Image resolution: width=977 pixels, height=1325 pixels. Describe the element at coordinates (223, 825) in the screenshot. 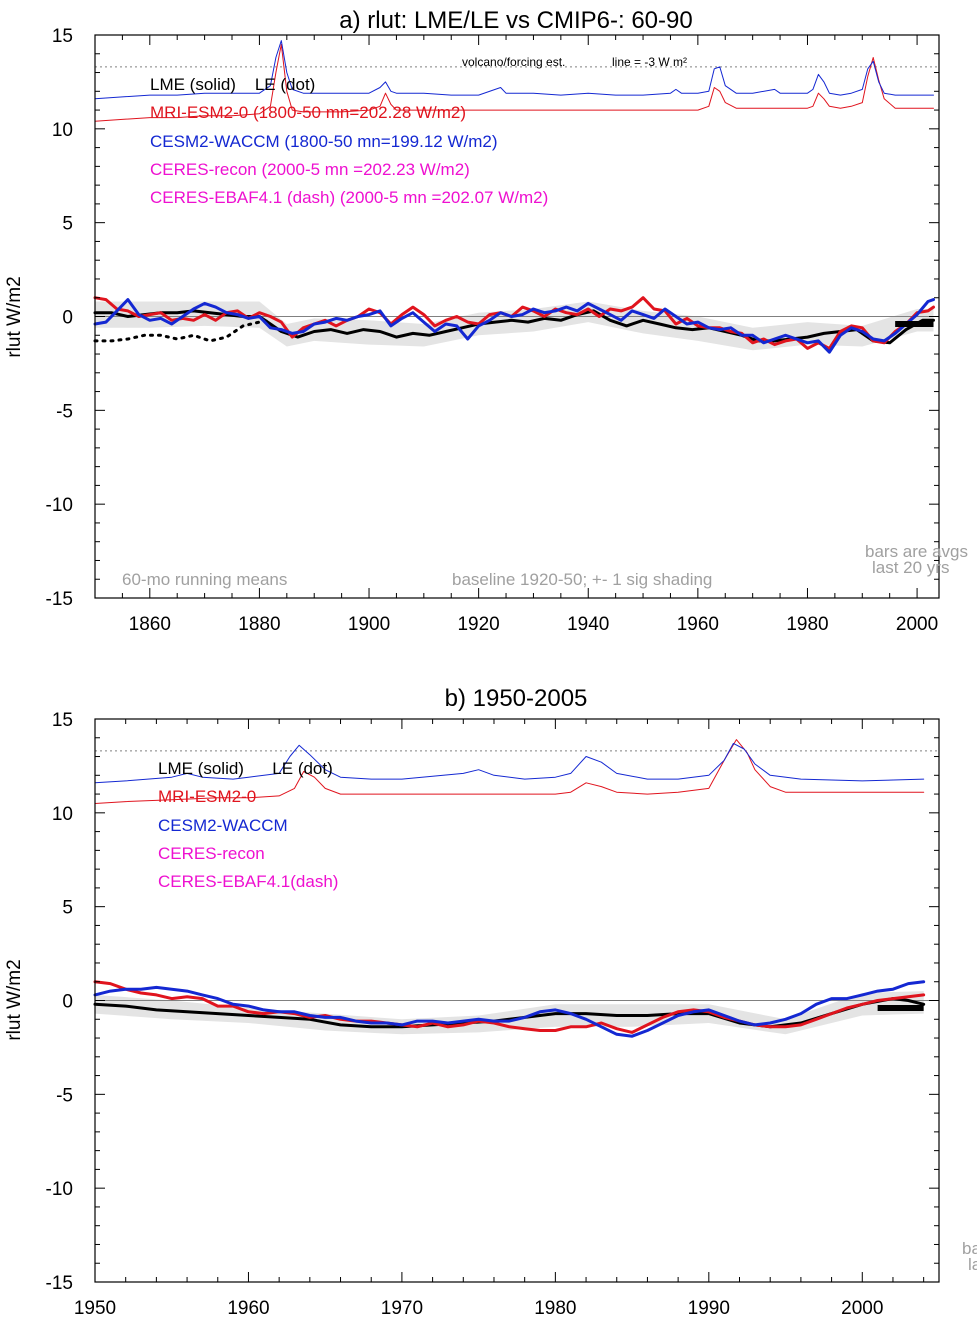

I see `panel-b-legend-cesm: CESM2-WACCM` at that location.